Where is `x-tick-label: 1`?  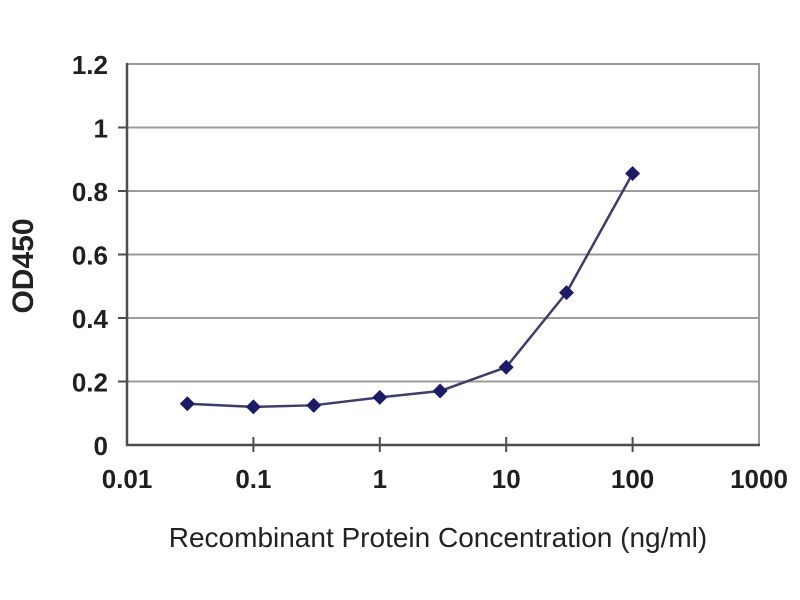 x-tick-label: 1 is located at coordinates (380, 479).